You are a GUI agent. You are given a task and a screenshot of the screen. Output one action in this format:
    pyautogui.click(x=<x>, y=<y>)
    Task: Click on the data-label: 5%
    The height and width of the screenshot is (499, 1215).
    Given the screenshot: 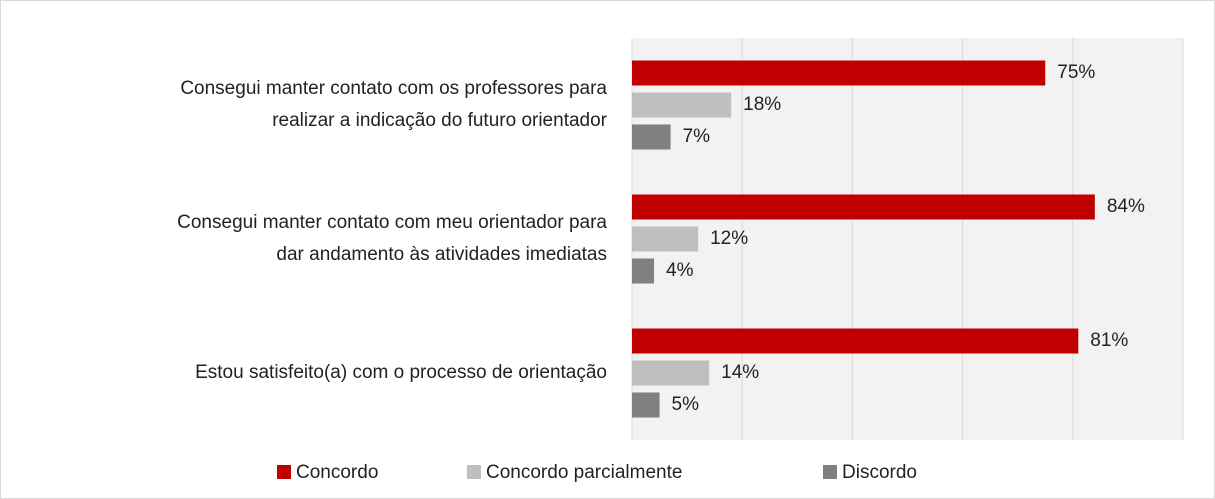 What is the action you would take?
    pyautogui.click(x=686, y=404)
    